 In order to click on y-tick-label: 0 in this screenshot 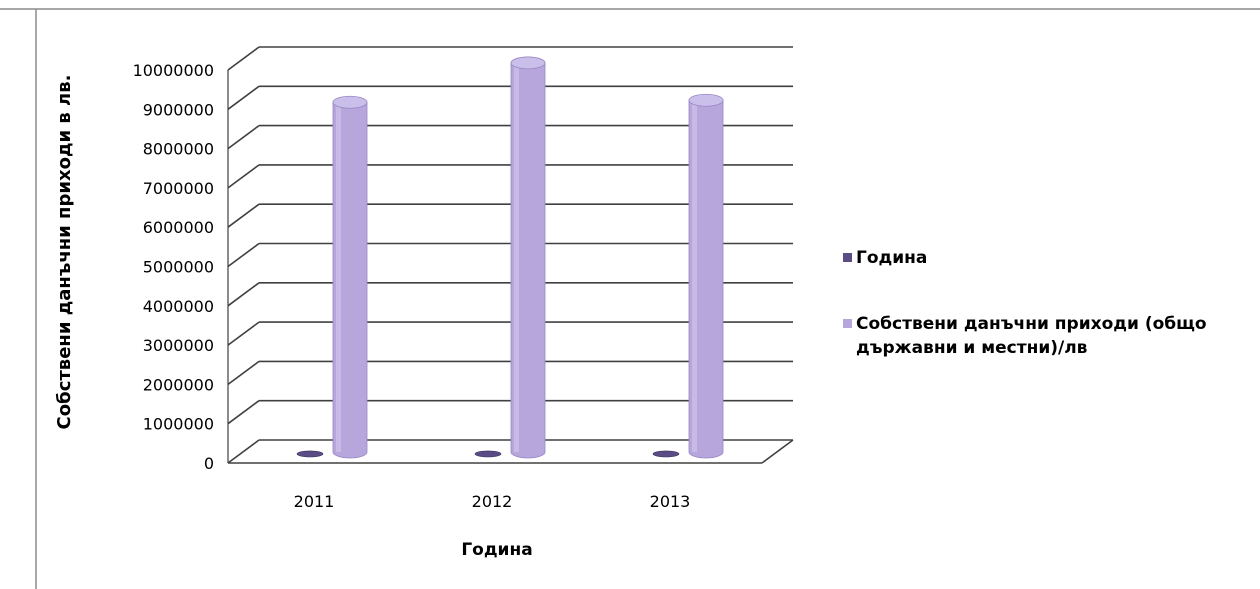, I will do `click(209, 463)`.